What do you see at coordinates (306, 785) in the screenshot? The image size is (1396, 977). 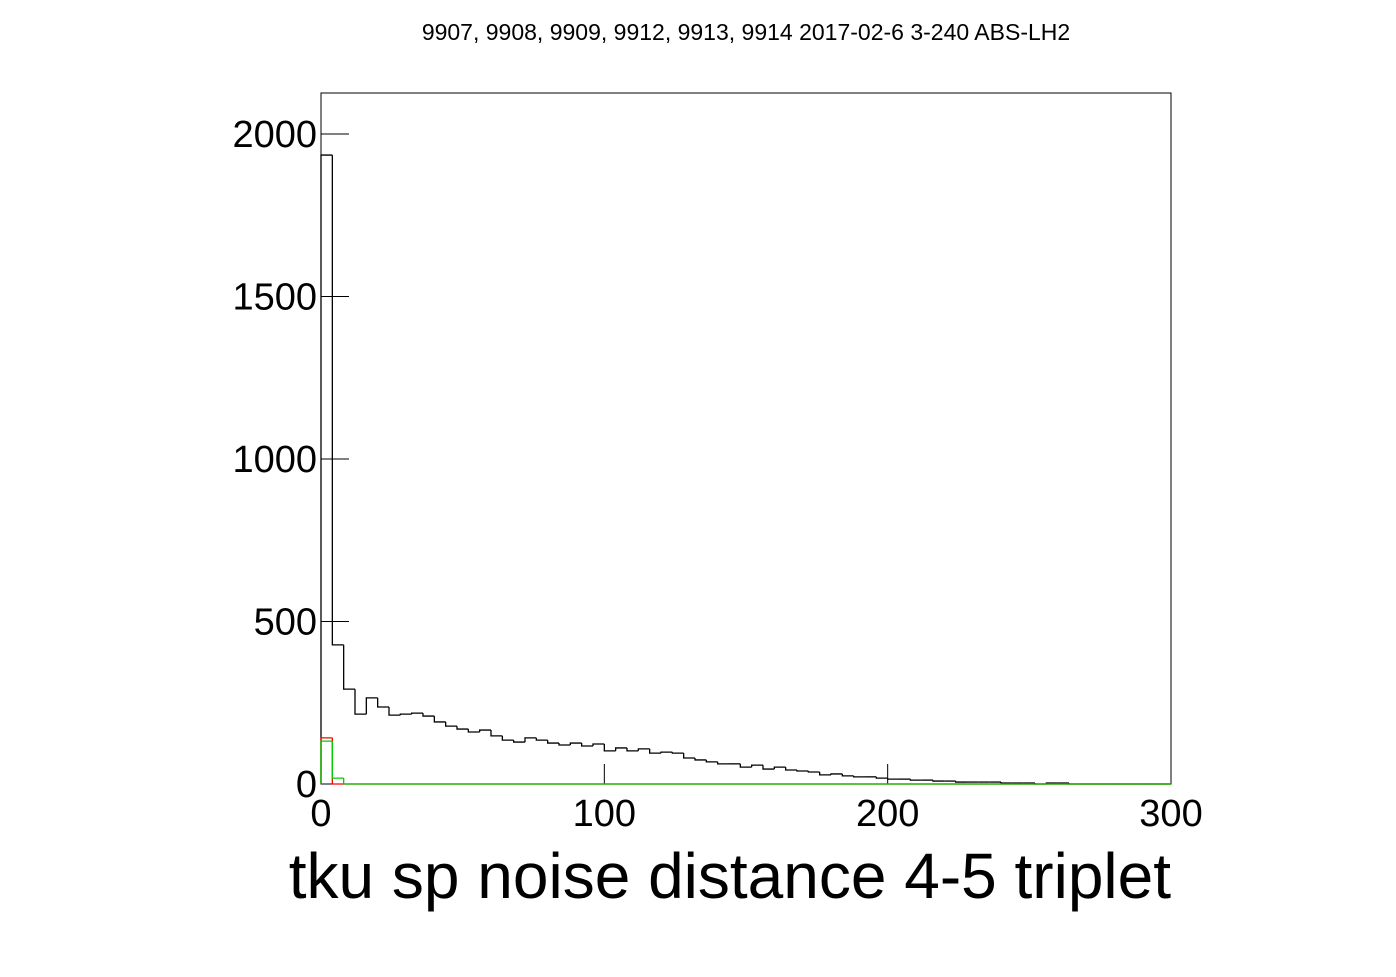 I see `y-tick-label: 0` at bounding box center [306, 785].